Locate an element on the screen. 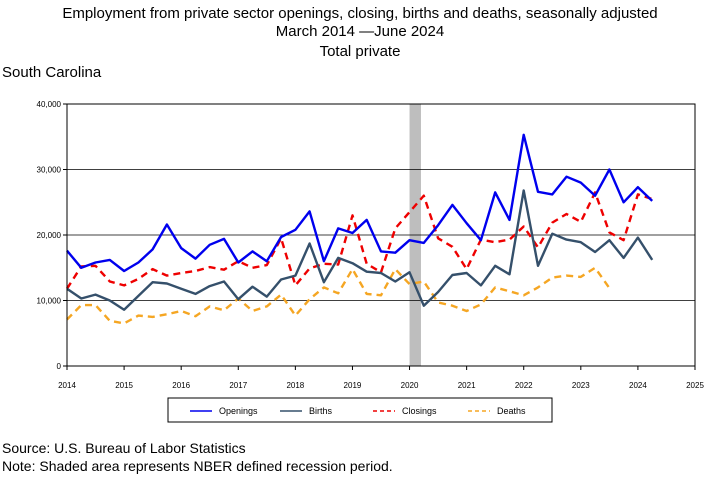  x-tick-label: 2020 is located at coordinates (410, 385).